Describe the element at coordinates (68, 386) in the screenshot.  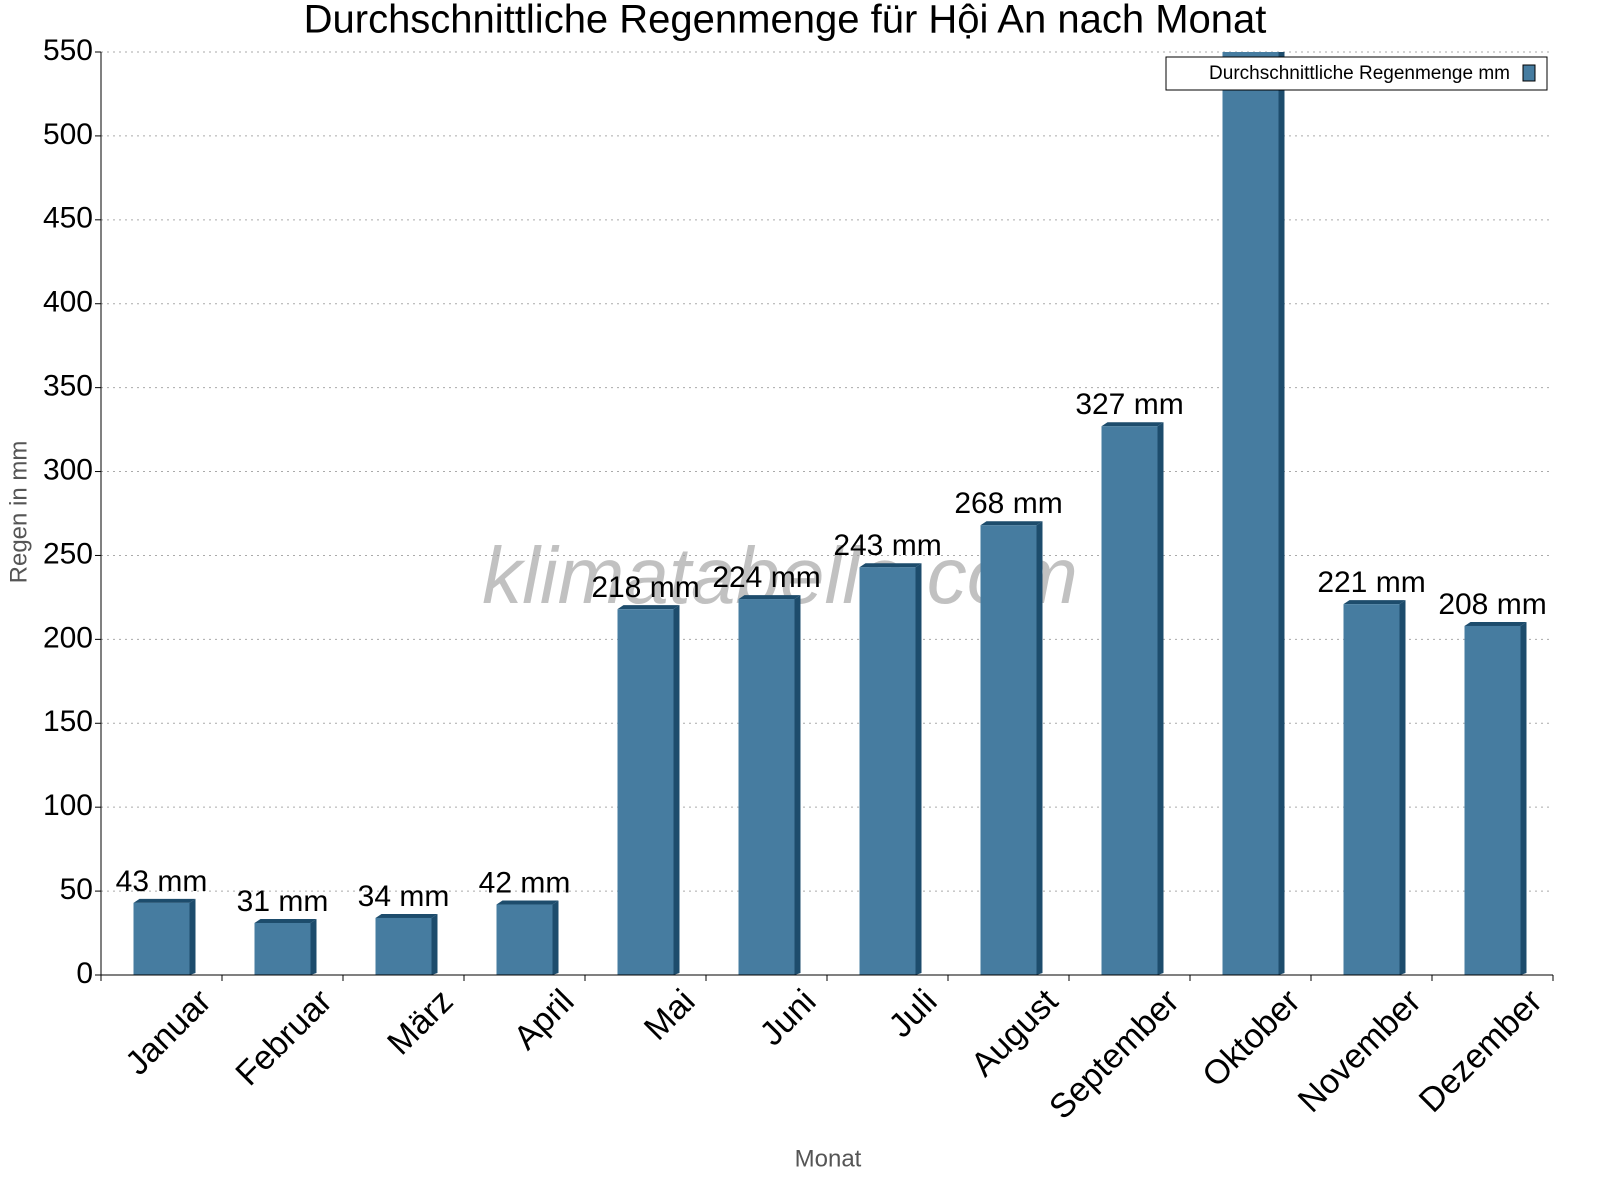
I see `y-tick-label: 350` at that location.